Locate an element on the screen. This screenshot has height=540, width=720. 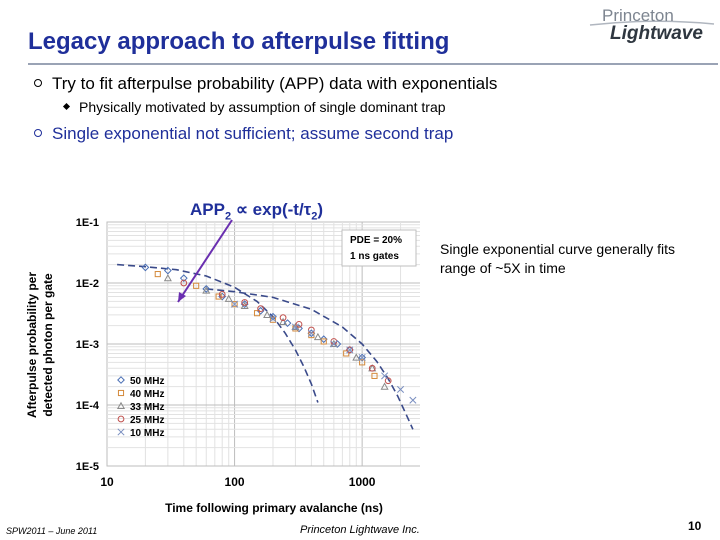
y-tick-label: 1E-3 is located at coordinates (87, 345).